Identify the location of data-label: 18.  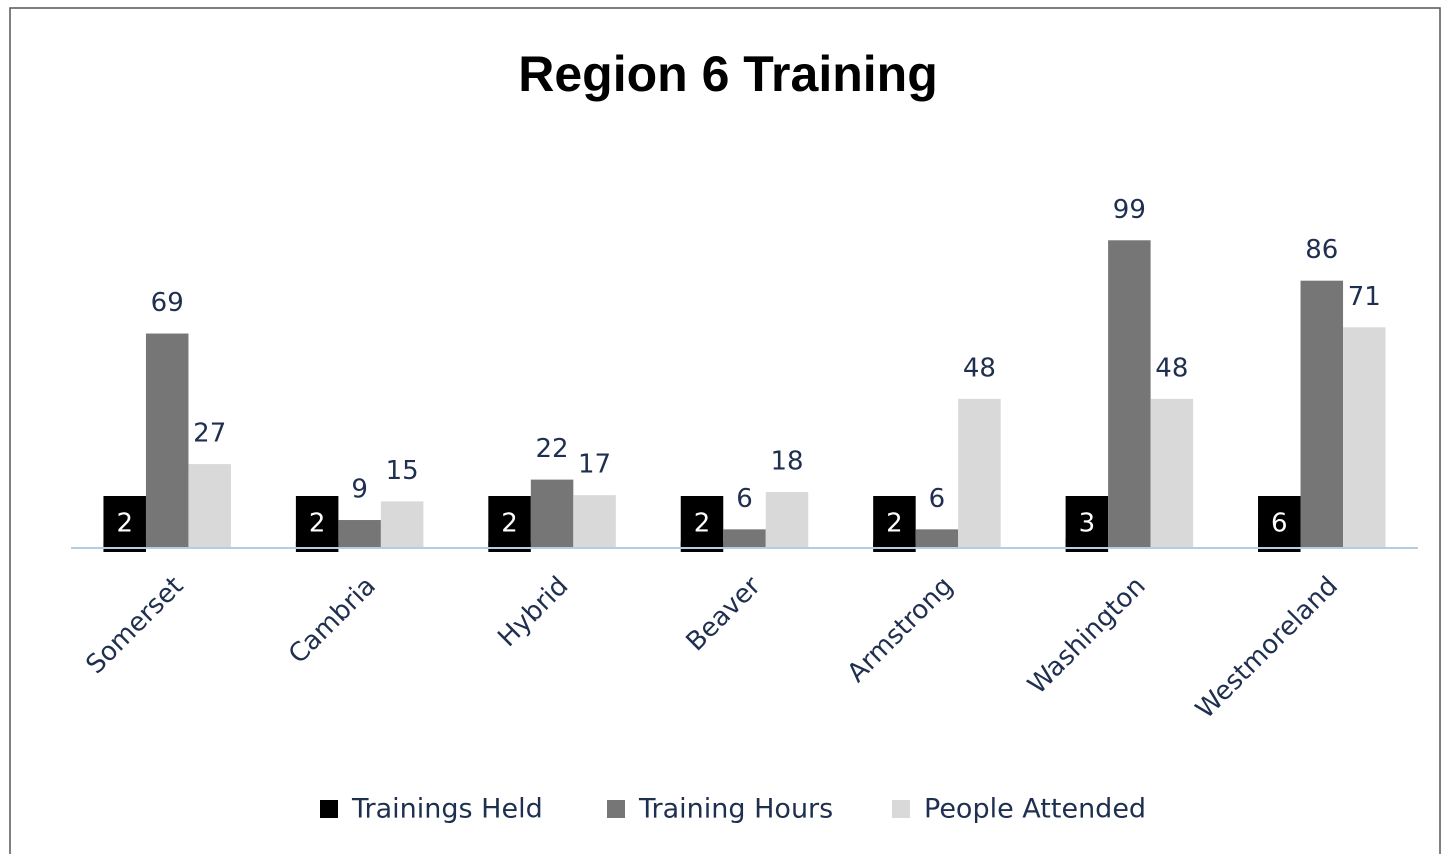
(786, 462).